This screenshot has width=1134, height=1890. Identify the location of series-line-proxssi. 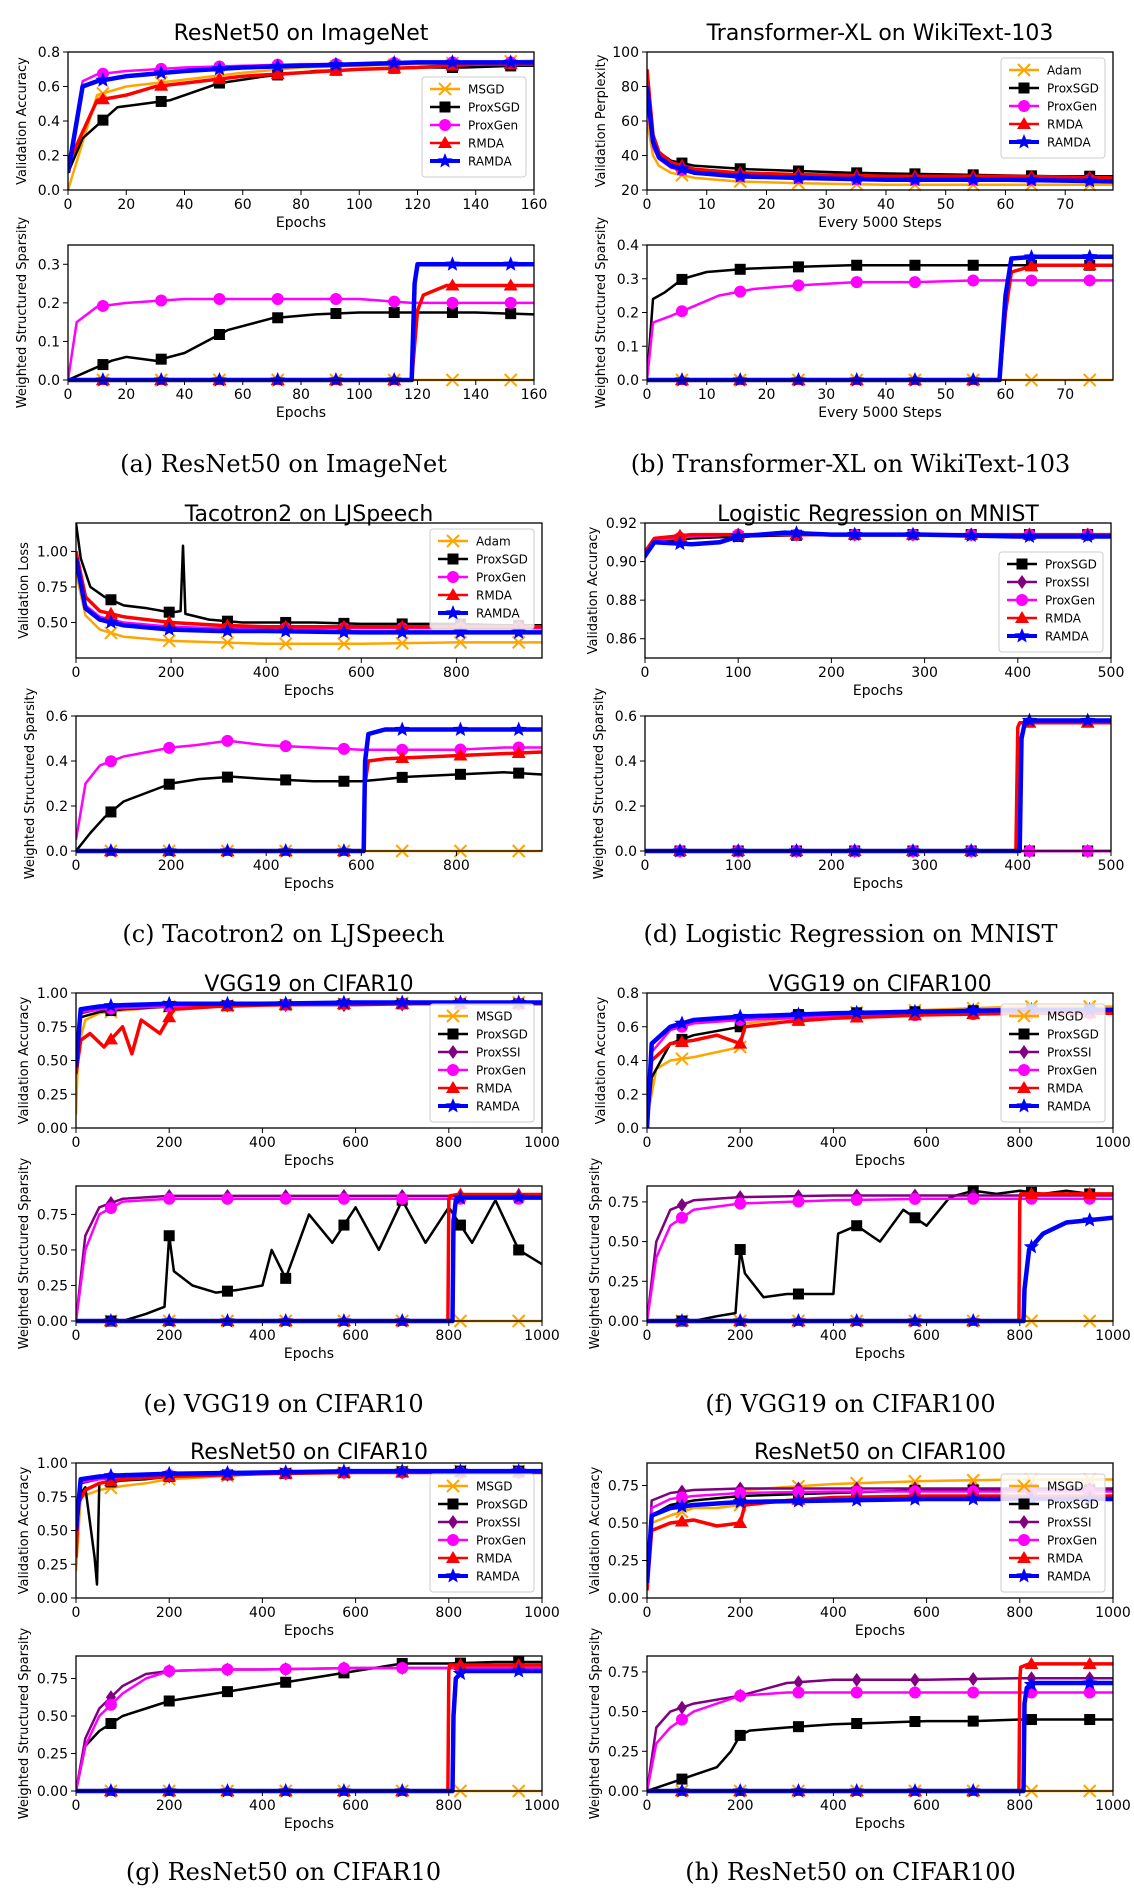
(309, 1729).